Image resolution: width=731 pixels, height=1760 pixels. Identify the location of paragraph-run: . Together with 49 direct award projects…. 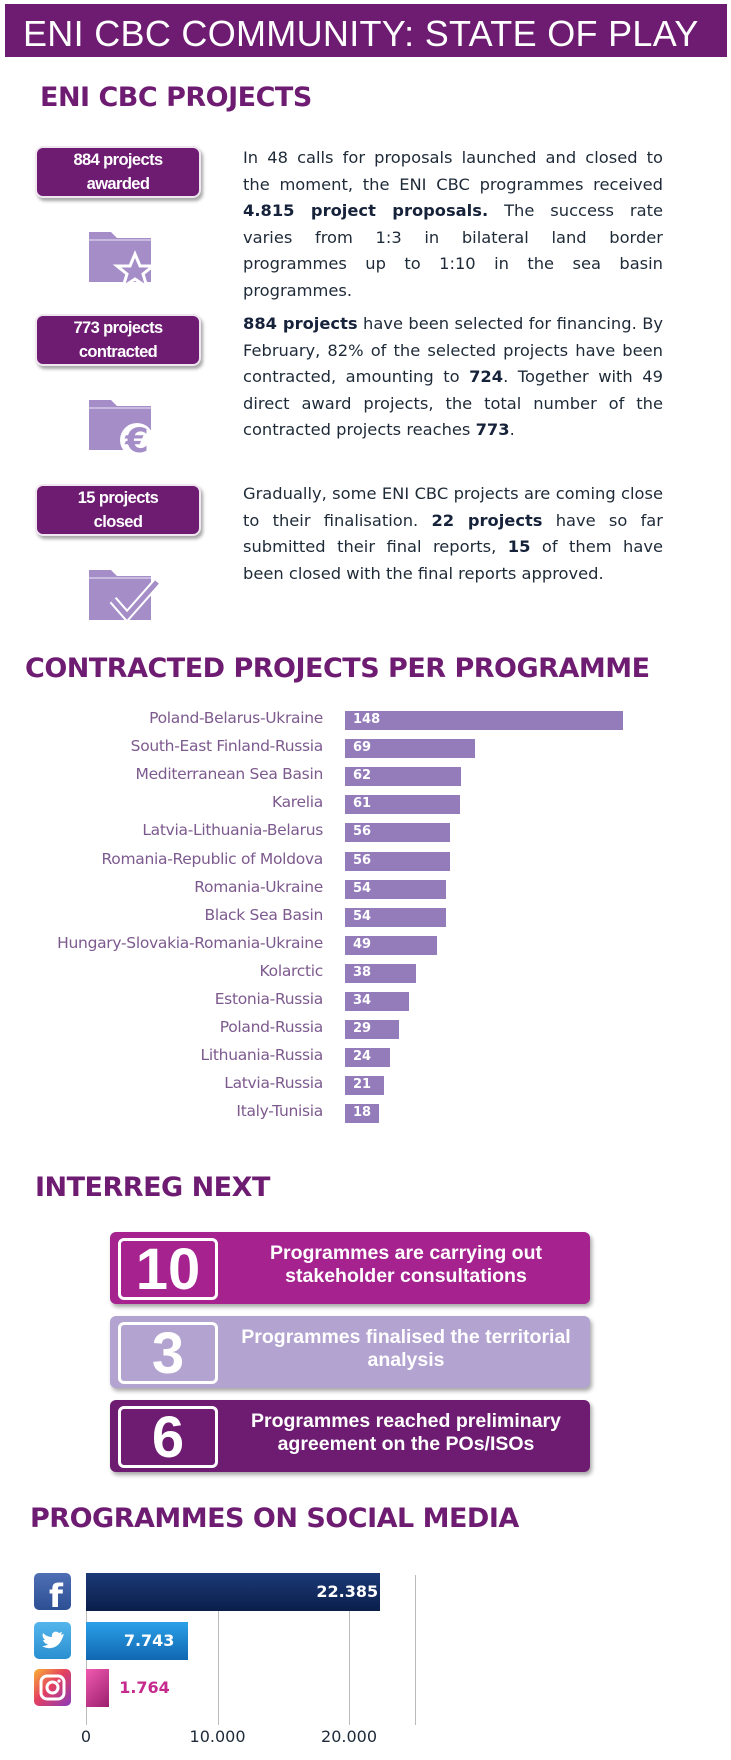
(453, 403).